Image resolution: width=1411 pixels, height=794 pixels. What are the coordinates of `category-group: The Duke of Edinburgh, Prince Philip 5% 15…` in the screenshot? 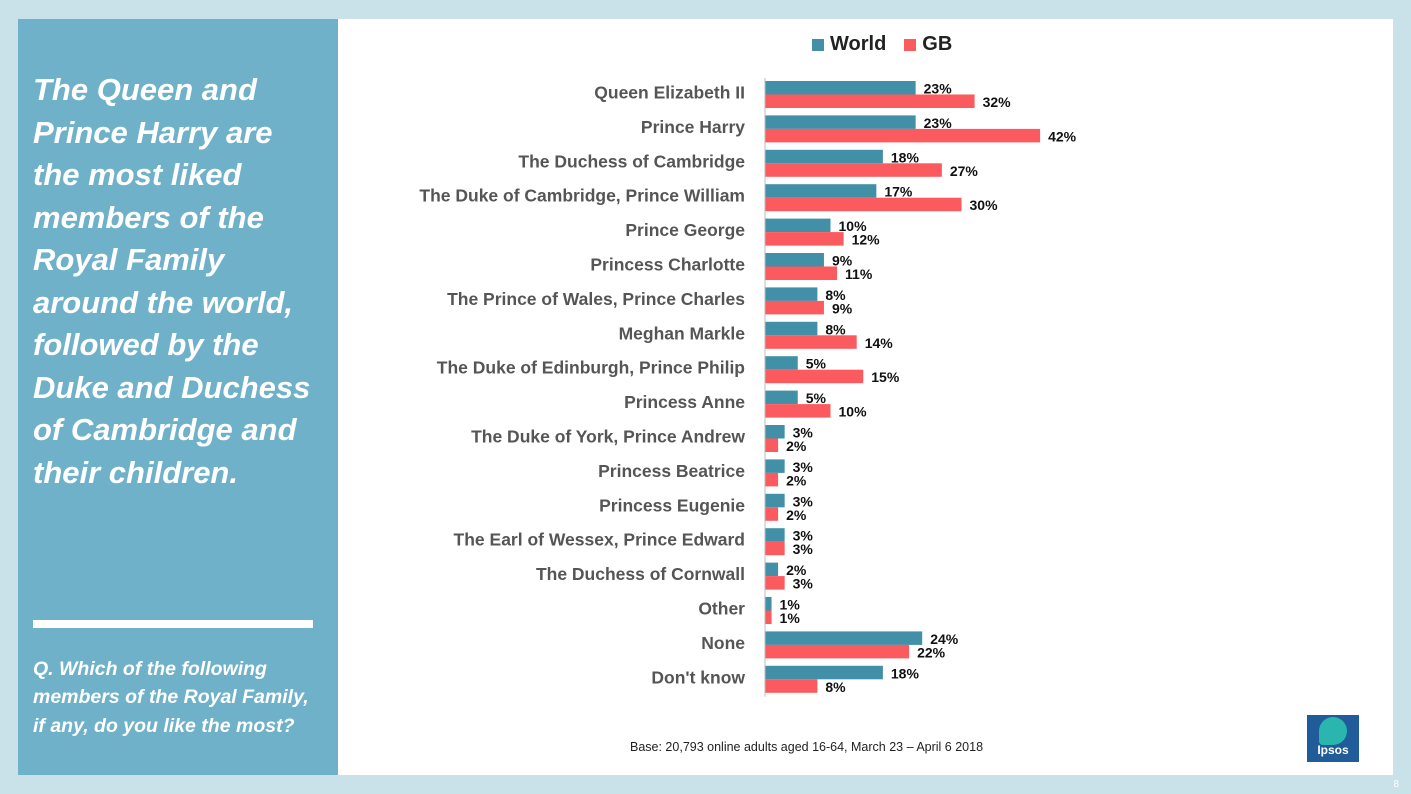 It's located at (668, 371).